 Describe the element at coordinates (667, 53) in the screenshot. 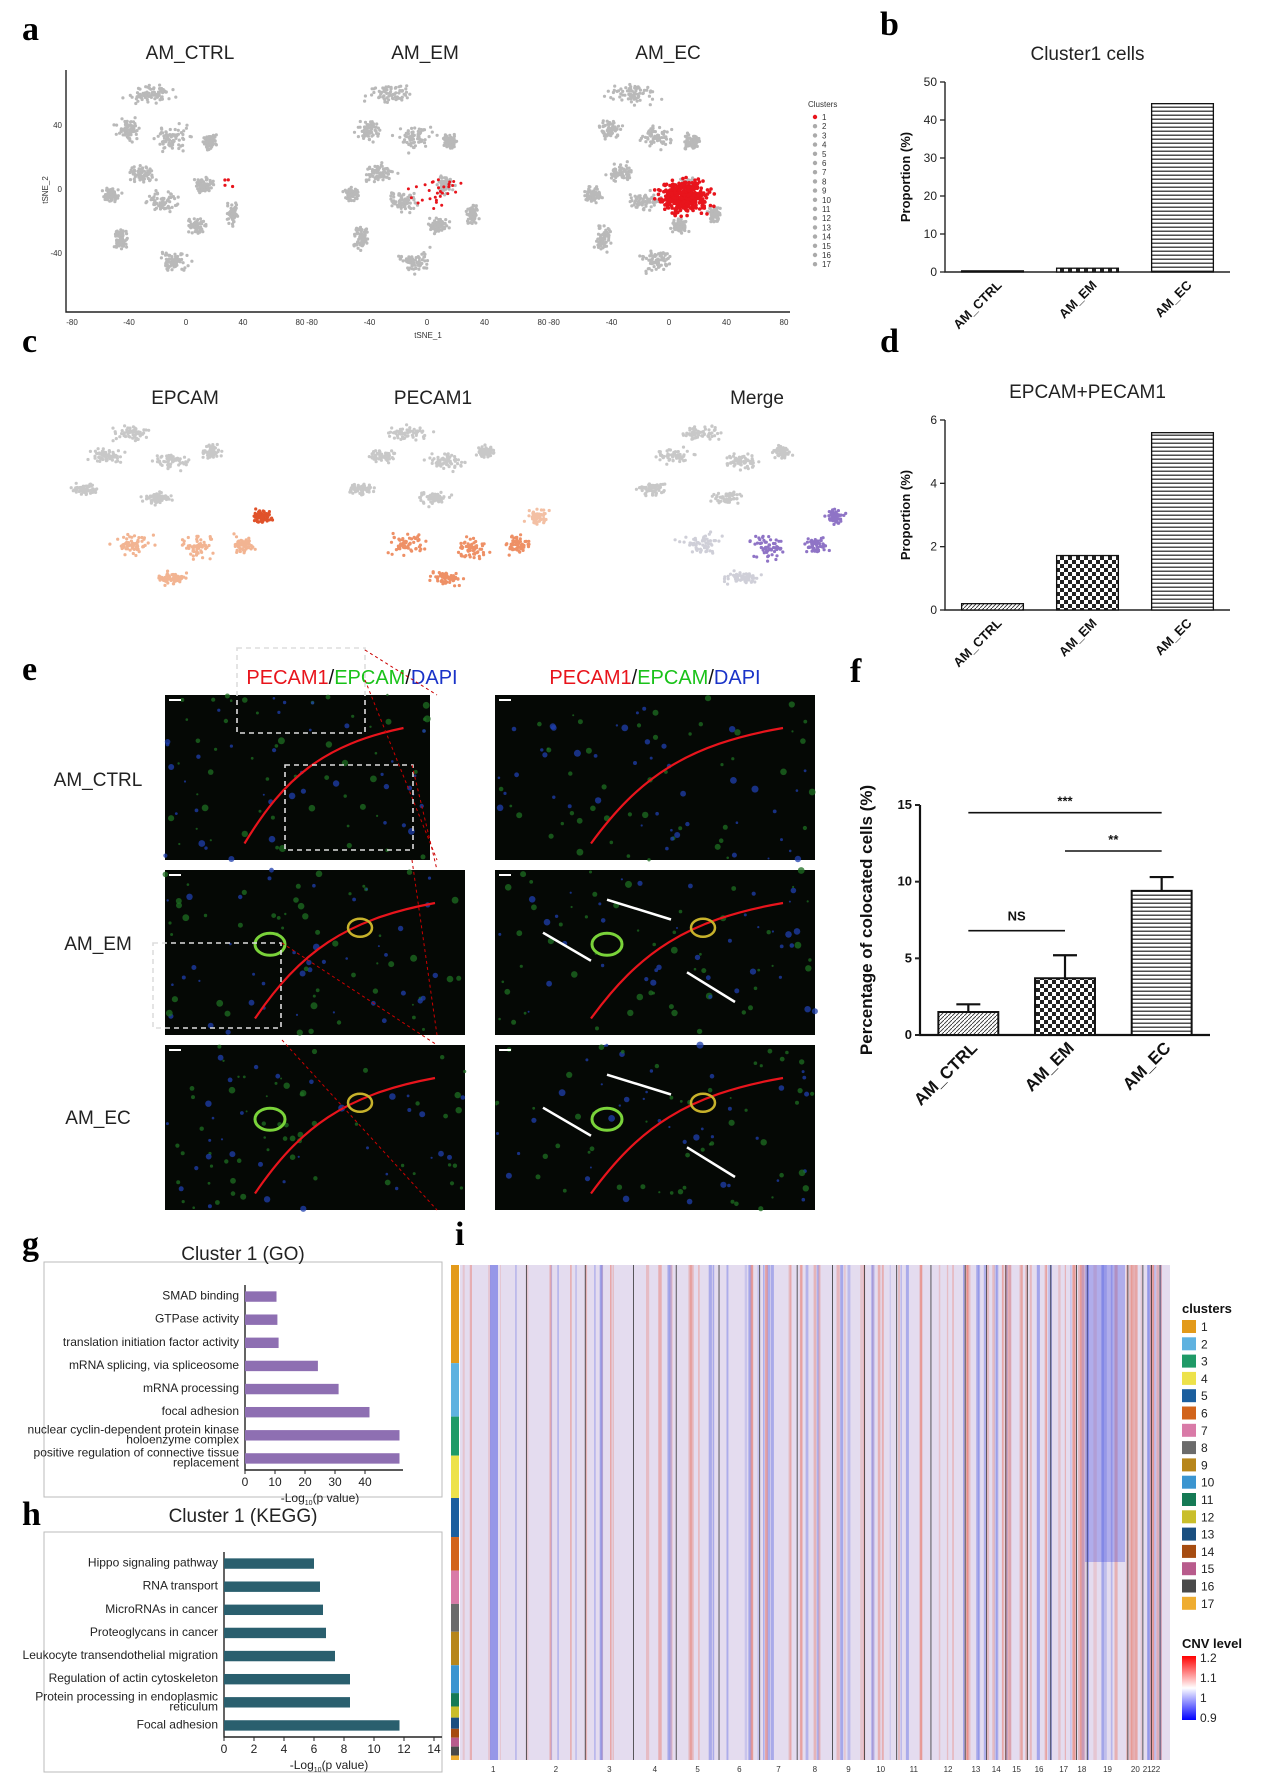

I see `tsne-title-ec: AM_EC` at that location.